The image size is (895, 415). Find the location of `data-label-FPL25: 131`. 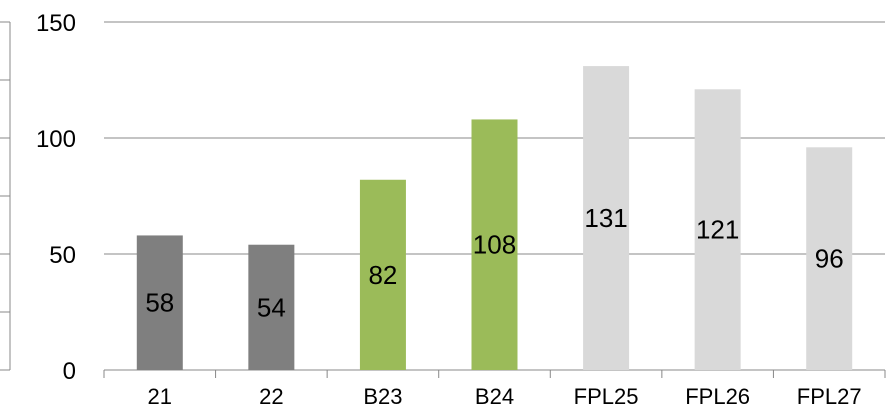

data-label-FPL25: 131 is located at coordinates (605, 218).